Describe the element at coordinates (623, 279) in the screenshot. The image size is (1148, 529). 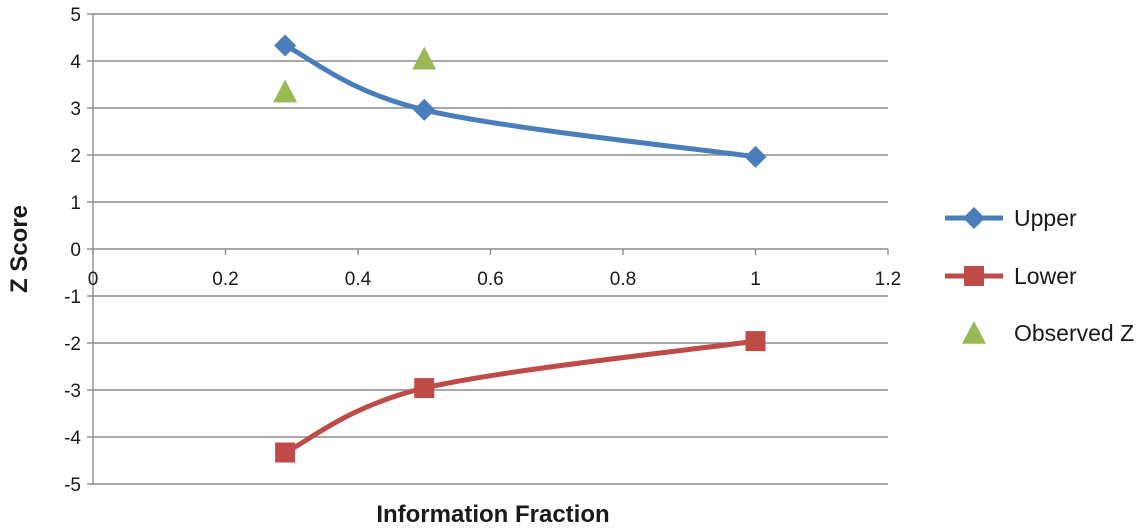
I see `x-tick-label: 0.8` at that location.